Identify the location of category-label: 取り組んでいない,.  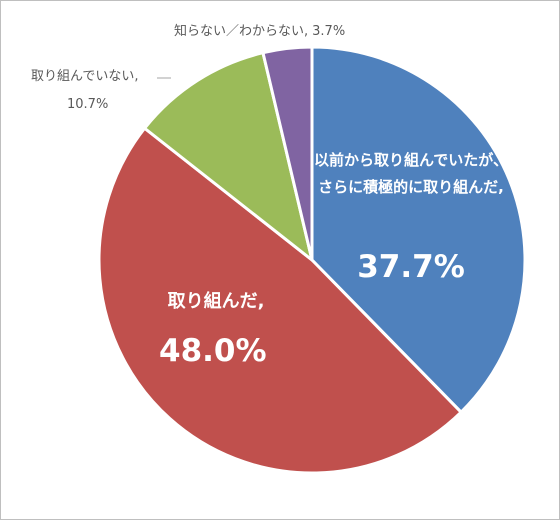
(84, 76).